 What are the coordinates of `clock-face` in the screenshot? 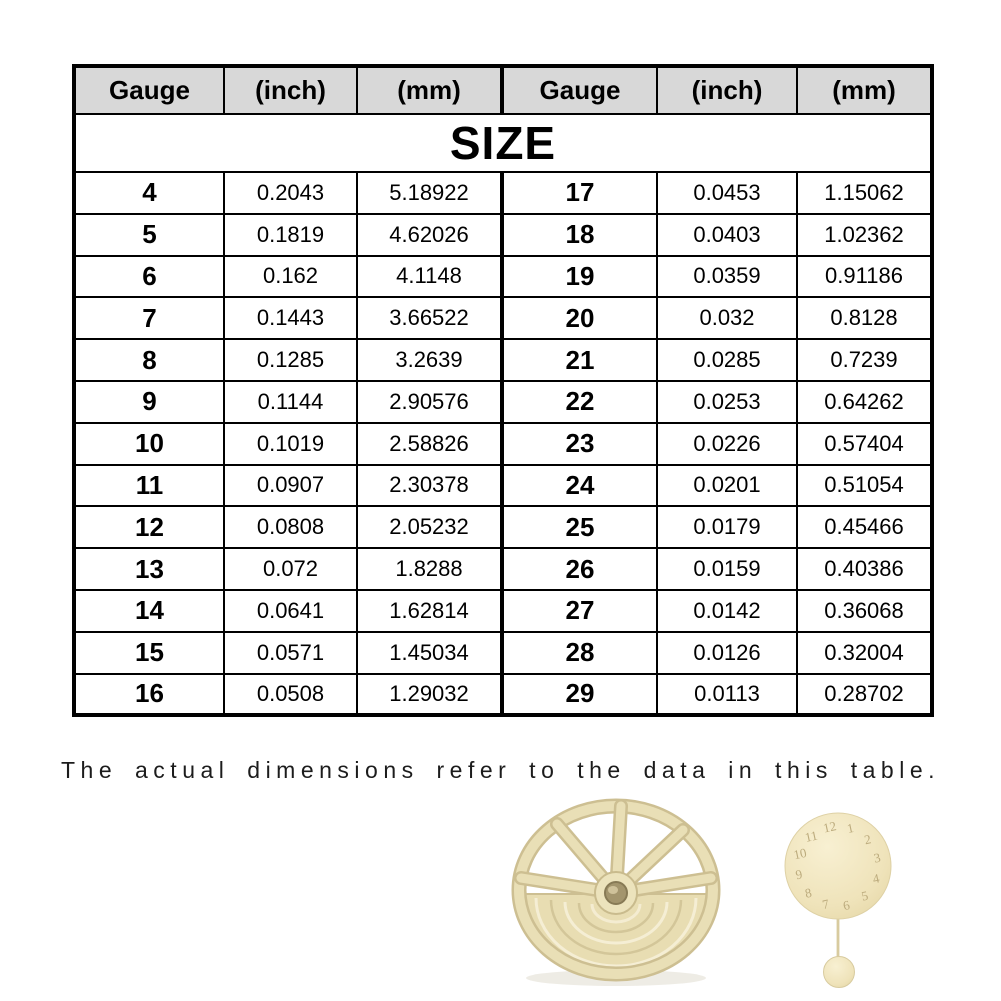 It's located at (838, 866).